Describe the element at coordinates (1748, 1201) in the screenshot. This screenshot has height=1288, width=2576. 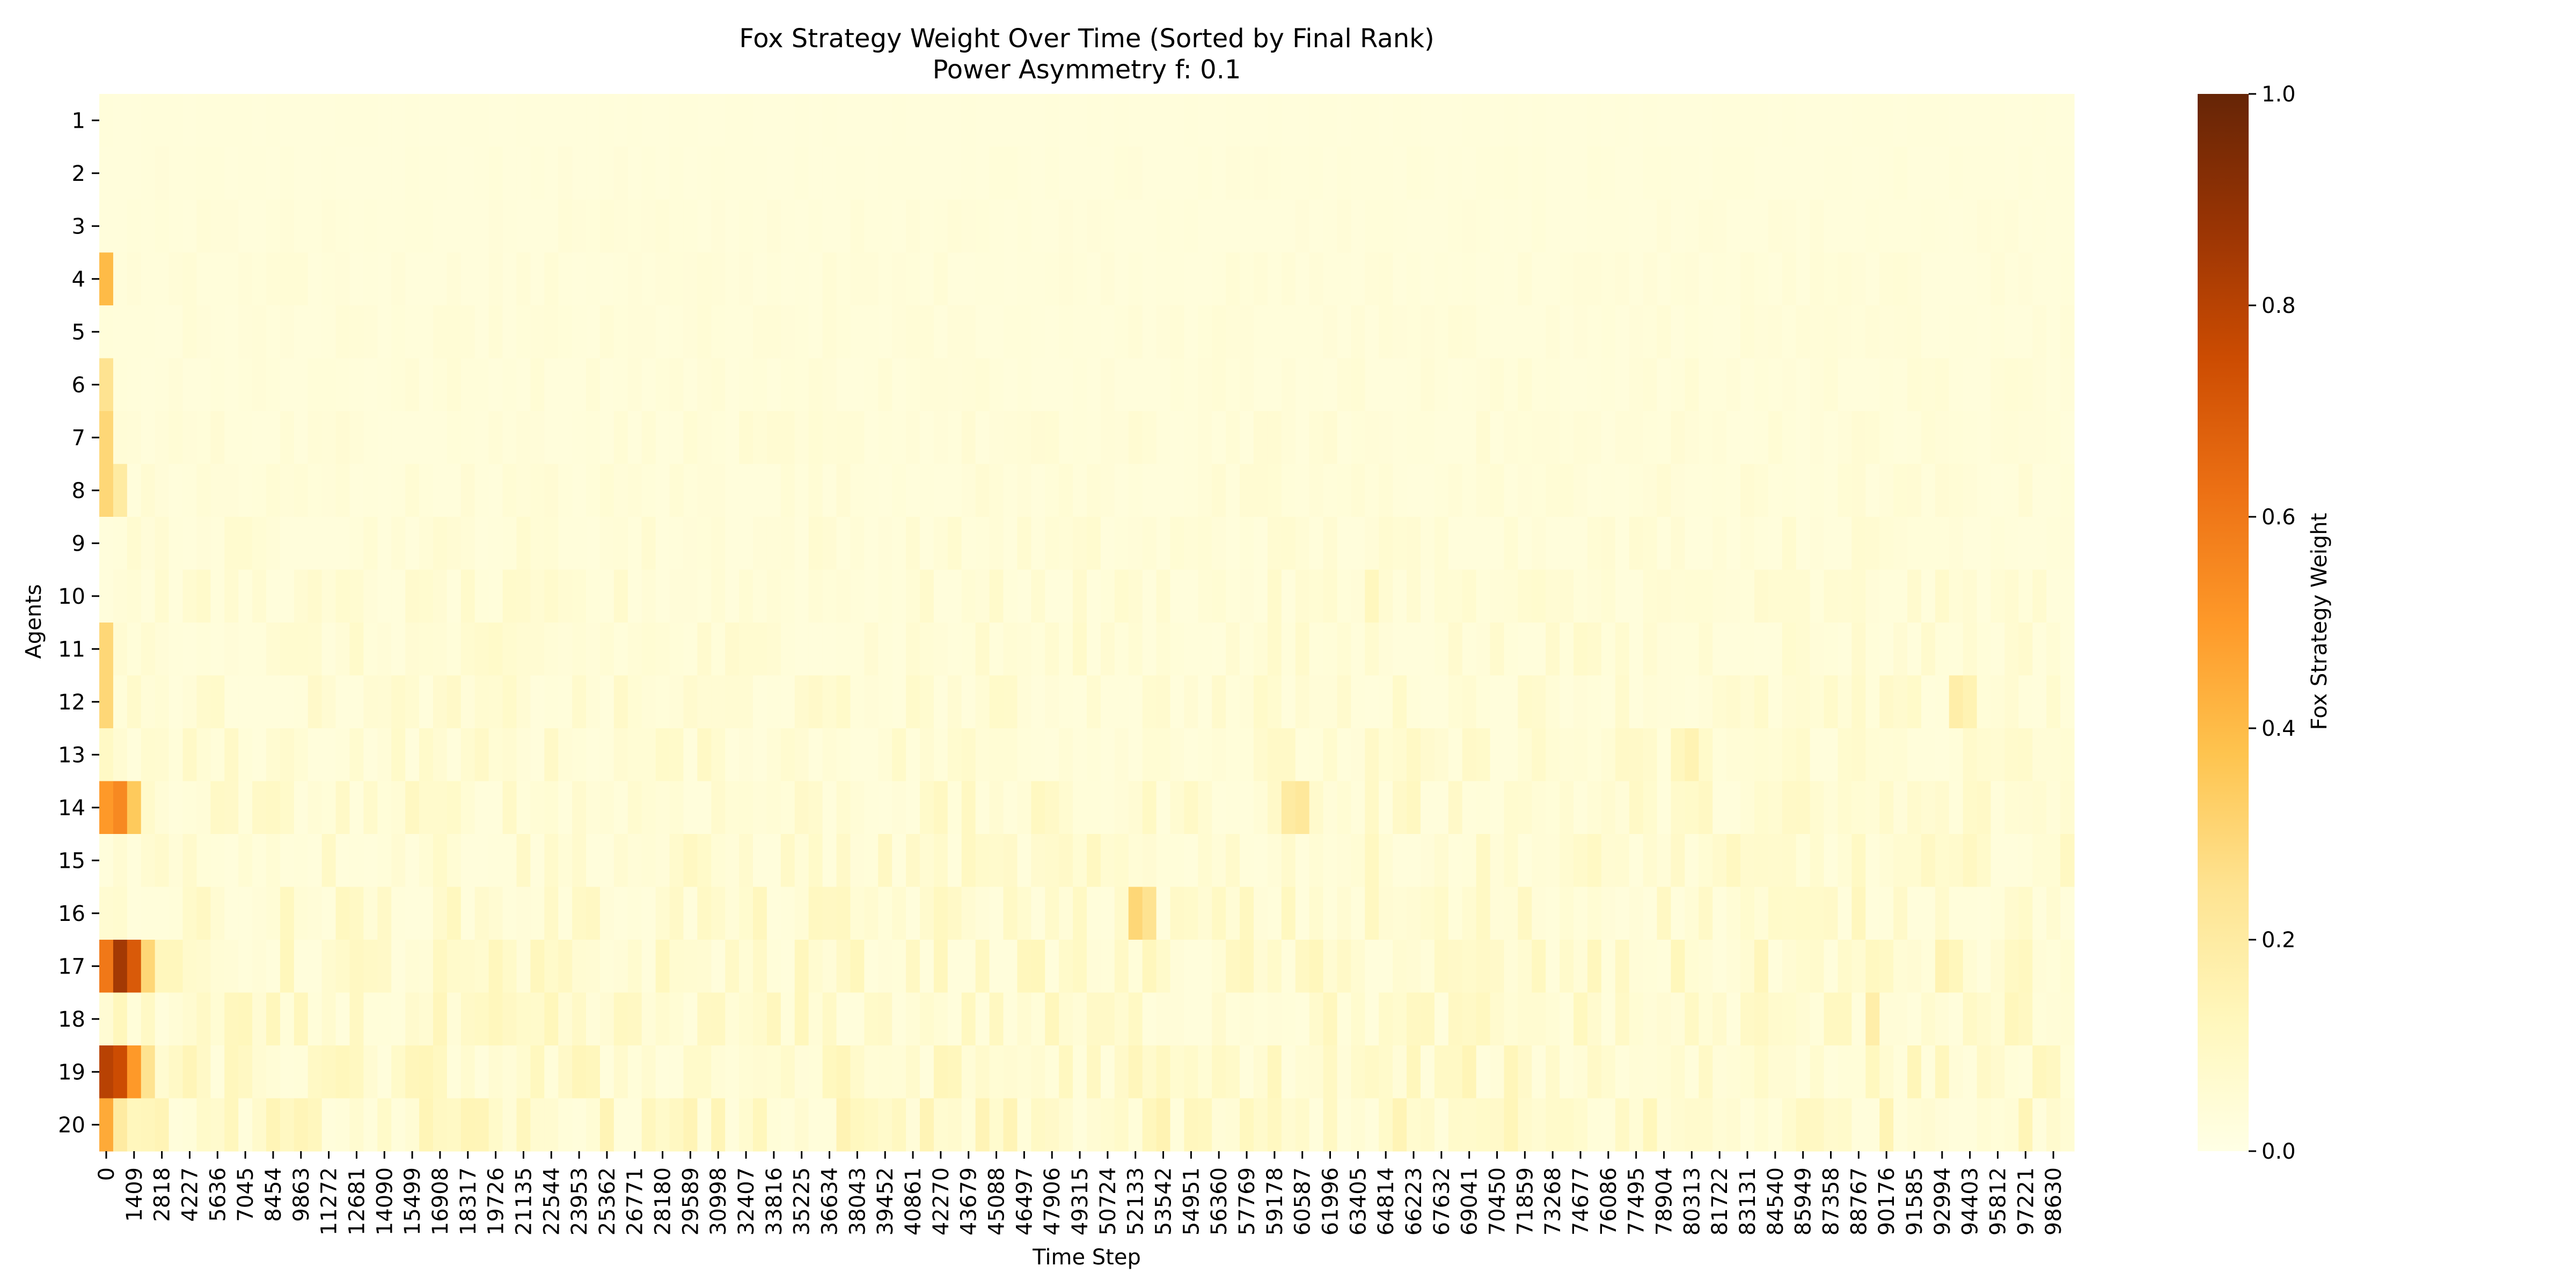
I see `x-tick-label: 83131` at that location.